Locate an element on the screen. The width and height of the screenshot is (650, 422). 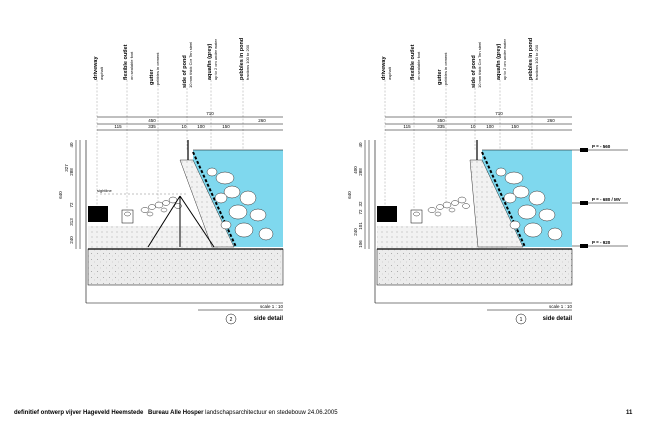
concrete-wall is located at coordinates (496, 203).